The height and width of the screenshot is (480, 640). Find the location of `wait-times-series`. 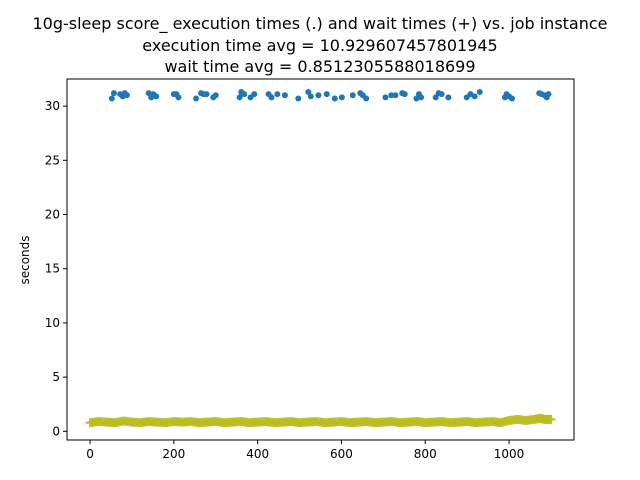

wait-times-series is located at coordinates (320, 420).